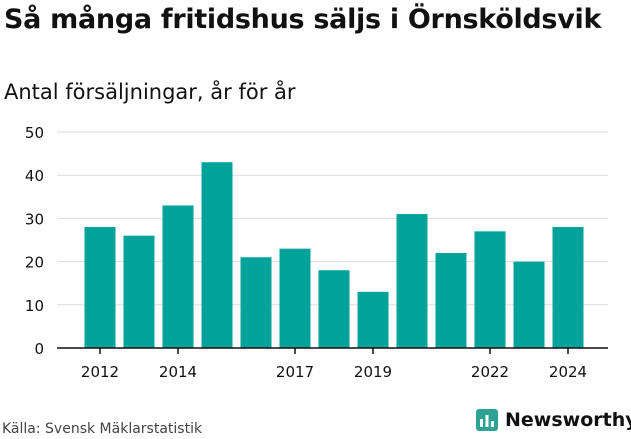 The width and height of the screenshot is (631, 439). I want to click on bar-2016, so click(256, 302).